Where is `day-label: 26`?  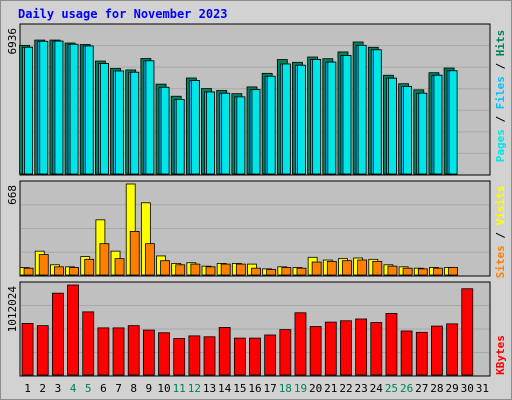 day-label: 26 is located at coordinates (406, 388).